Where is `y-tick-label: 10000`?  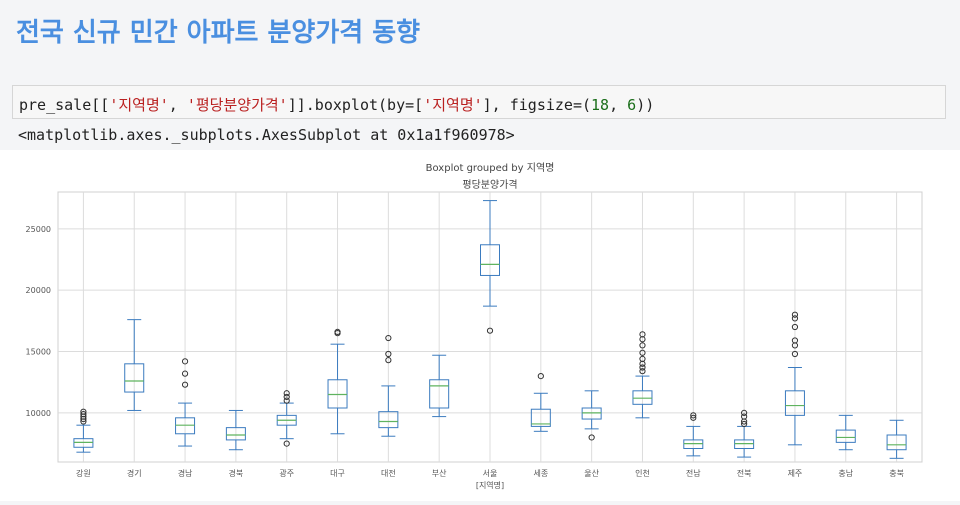
y-tick-label: 10000 is located at coordinates (38, 413).